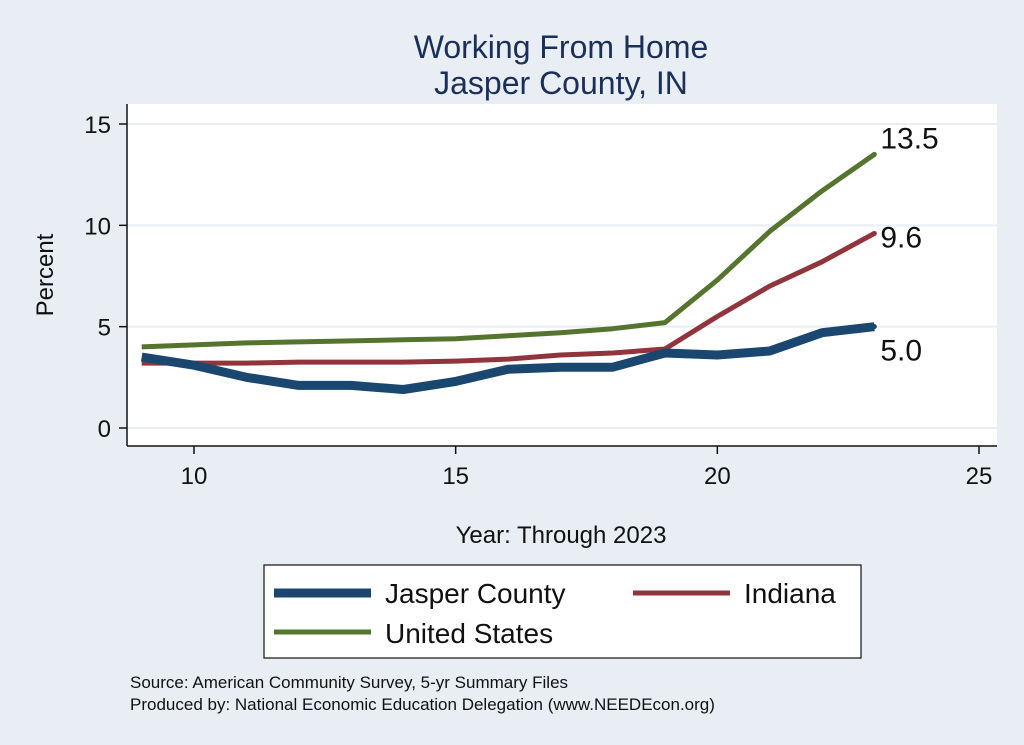 This screenshot has height=745, width=1024. What do you see at coordinates (194, 476) in the screenshot?
I see `x-tick-label-10: 10` at bounding box center [194, 476].